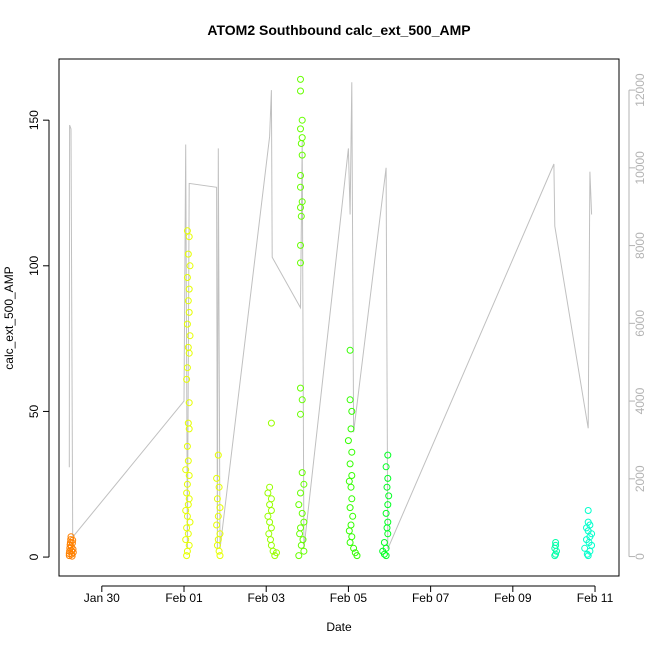 This screenshot has height=650, width=650. I want to click on x-tick-label: Jan 30, so click(102, 598).